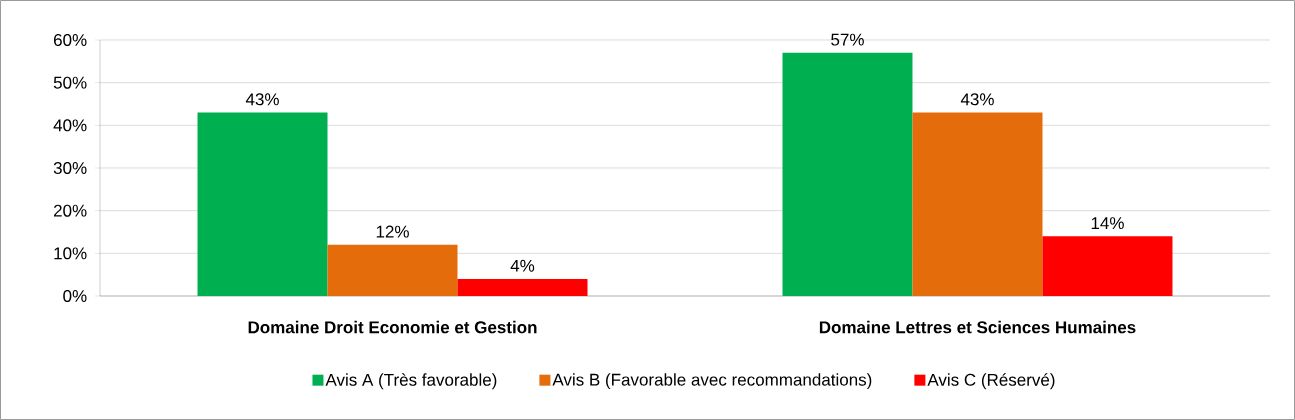  Describe the element at coordinates (75, 296) in the screenshot. I see `y-tick-label: 0%` at that location.